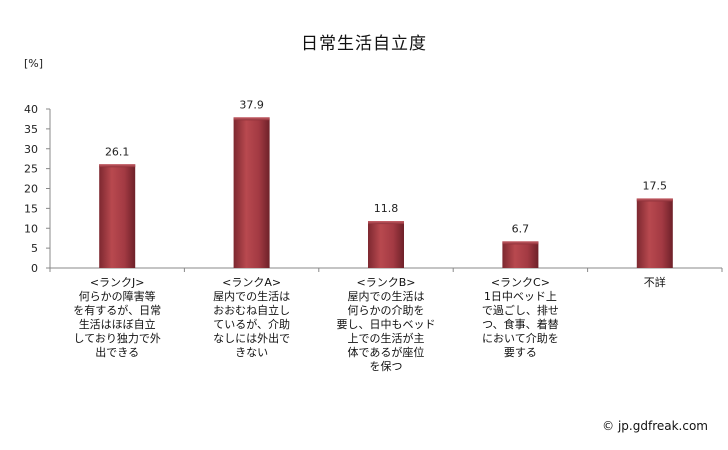  What do you see at coordinates (655, 185) in the screenshot?
I see `data-label: 17.5` at bounding box center [655, 185].